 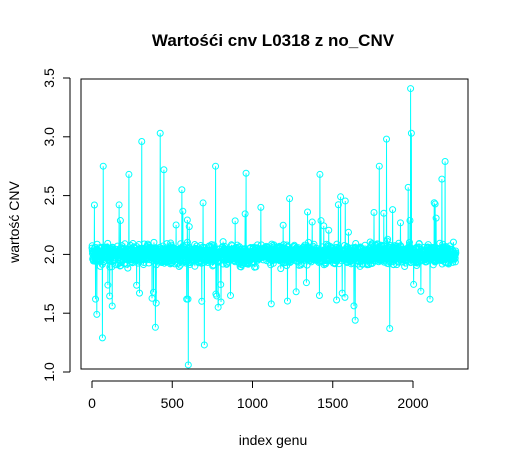 I want to click on y-tick-label: 1.0, so click(x=49, y=372).